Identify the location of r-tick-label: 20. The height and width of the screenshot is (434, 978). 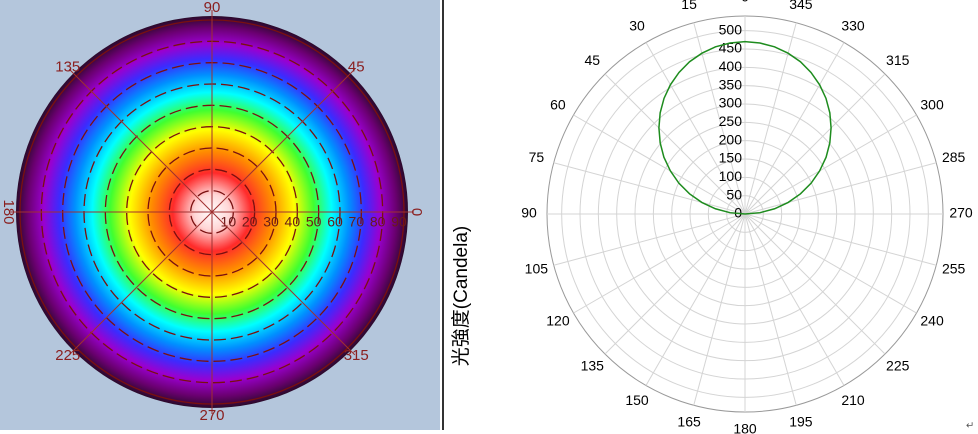
(250, 222).